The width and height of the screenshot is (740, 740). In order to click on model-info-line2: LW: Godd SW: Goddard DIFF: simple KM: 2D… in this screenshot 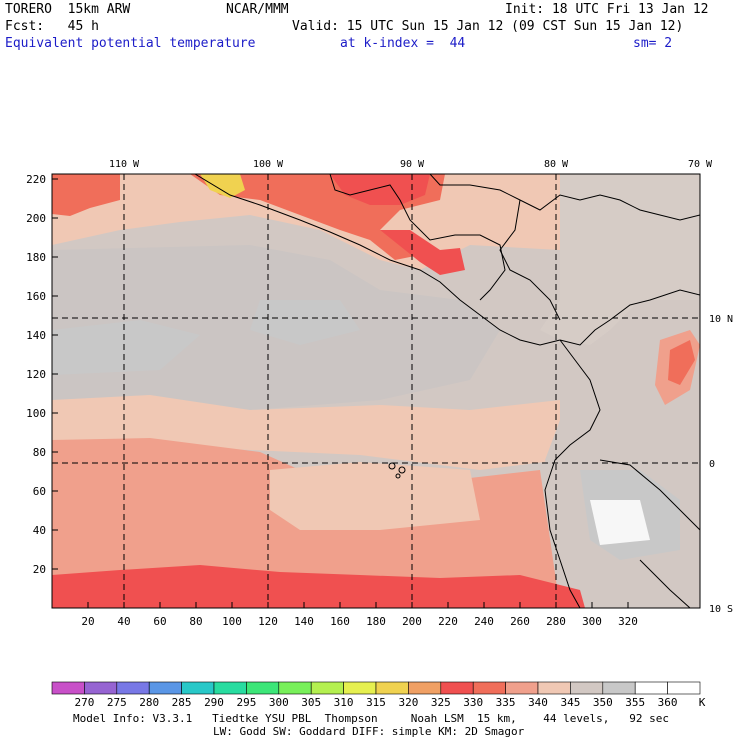, I will do `click(369, 731)`.